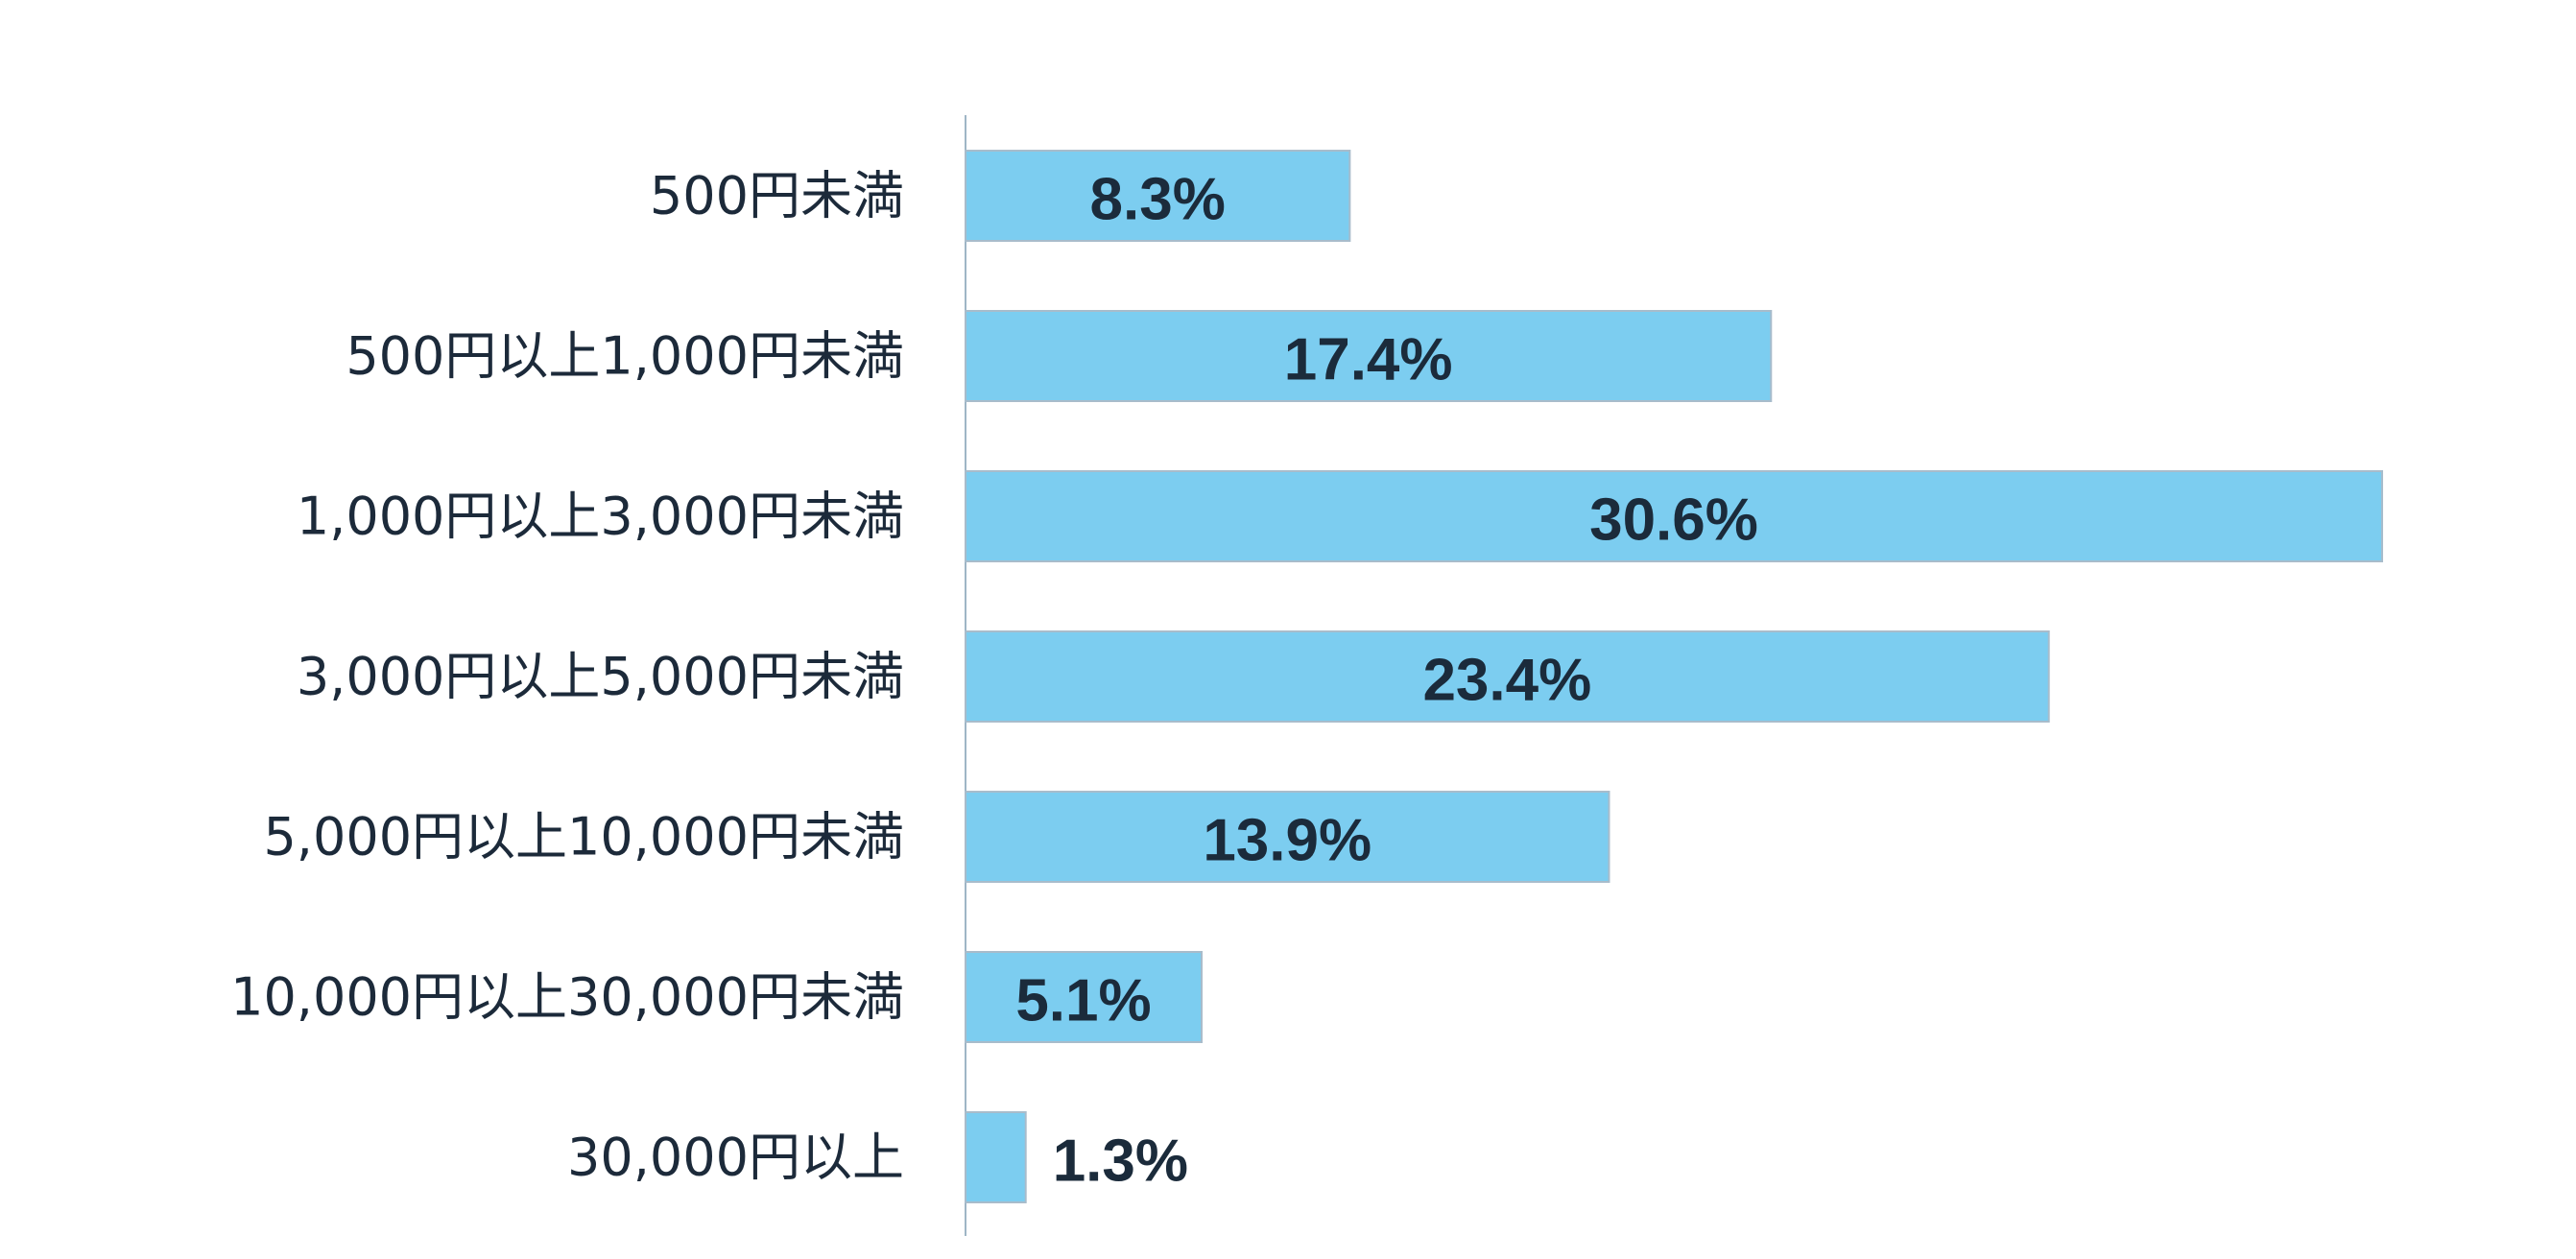 The image size is (2576, 1259). Describe the element at coordinates (600, 677) in the screenshot. I see `category-label-4: 3,000円以上5,000円未満` at that location.